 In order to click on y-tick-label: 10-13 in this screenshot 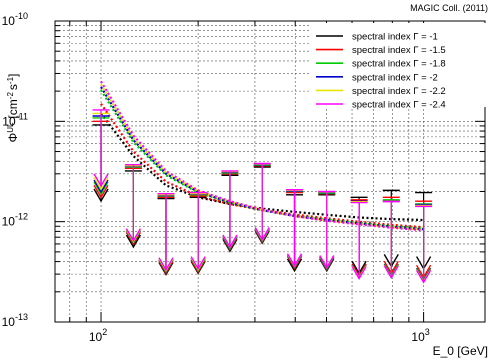, I will do `click(15, 320)`.